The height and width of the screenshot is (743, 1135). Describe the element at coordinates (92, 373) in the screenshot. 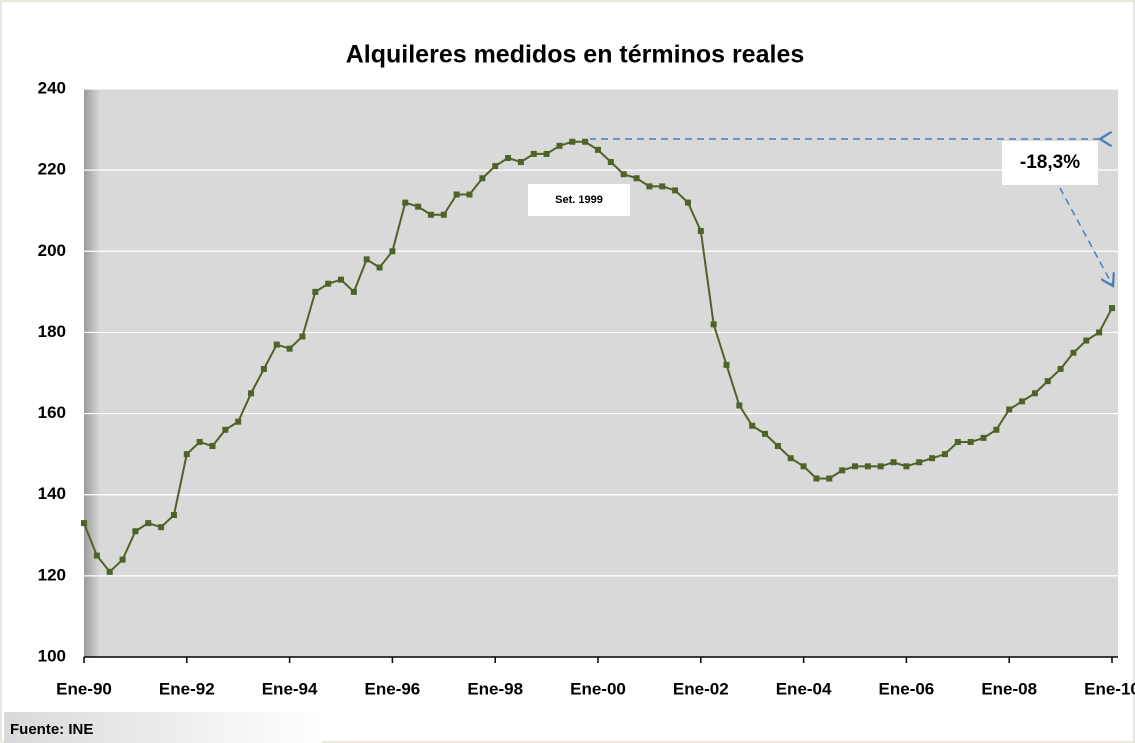

I see `plot-shadow` at that location.